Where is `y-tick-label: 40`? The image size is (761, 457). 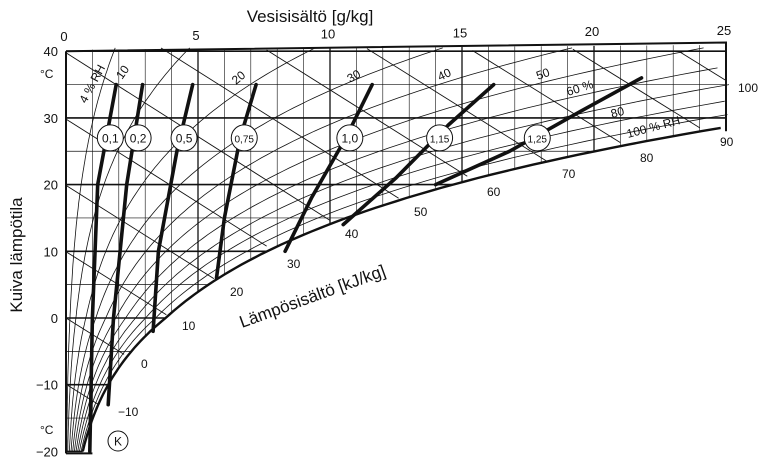
y-tick-label: 40 is located at coordinates (51, 51).